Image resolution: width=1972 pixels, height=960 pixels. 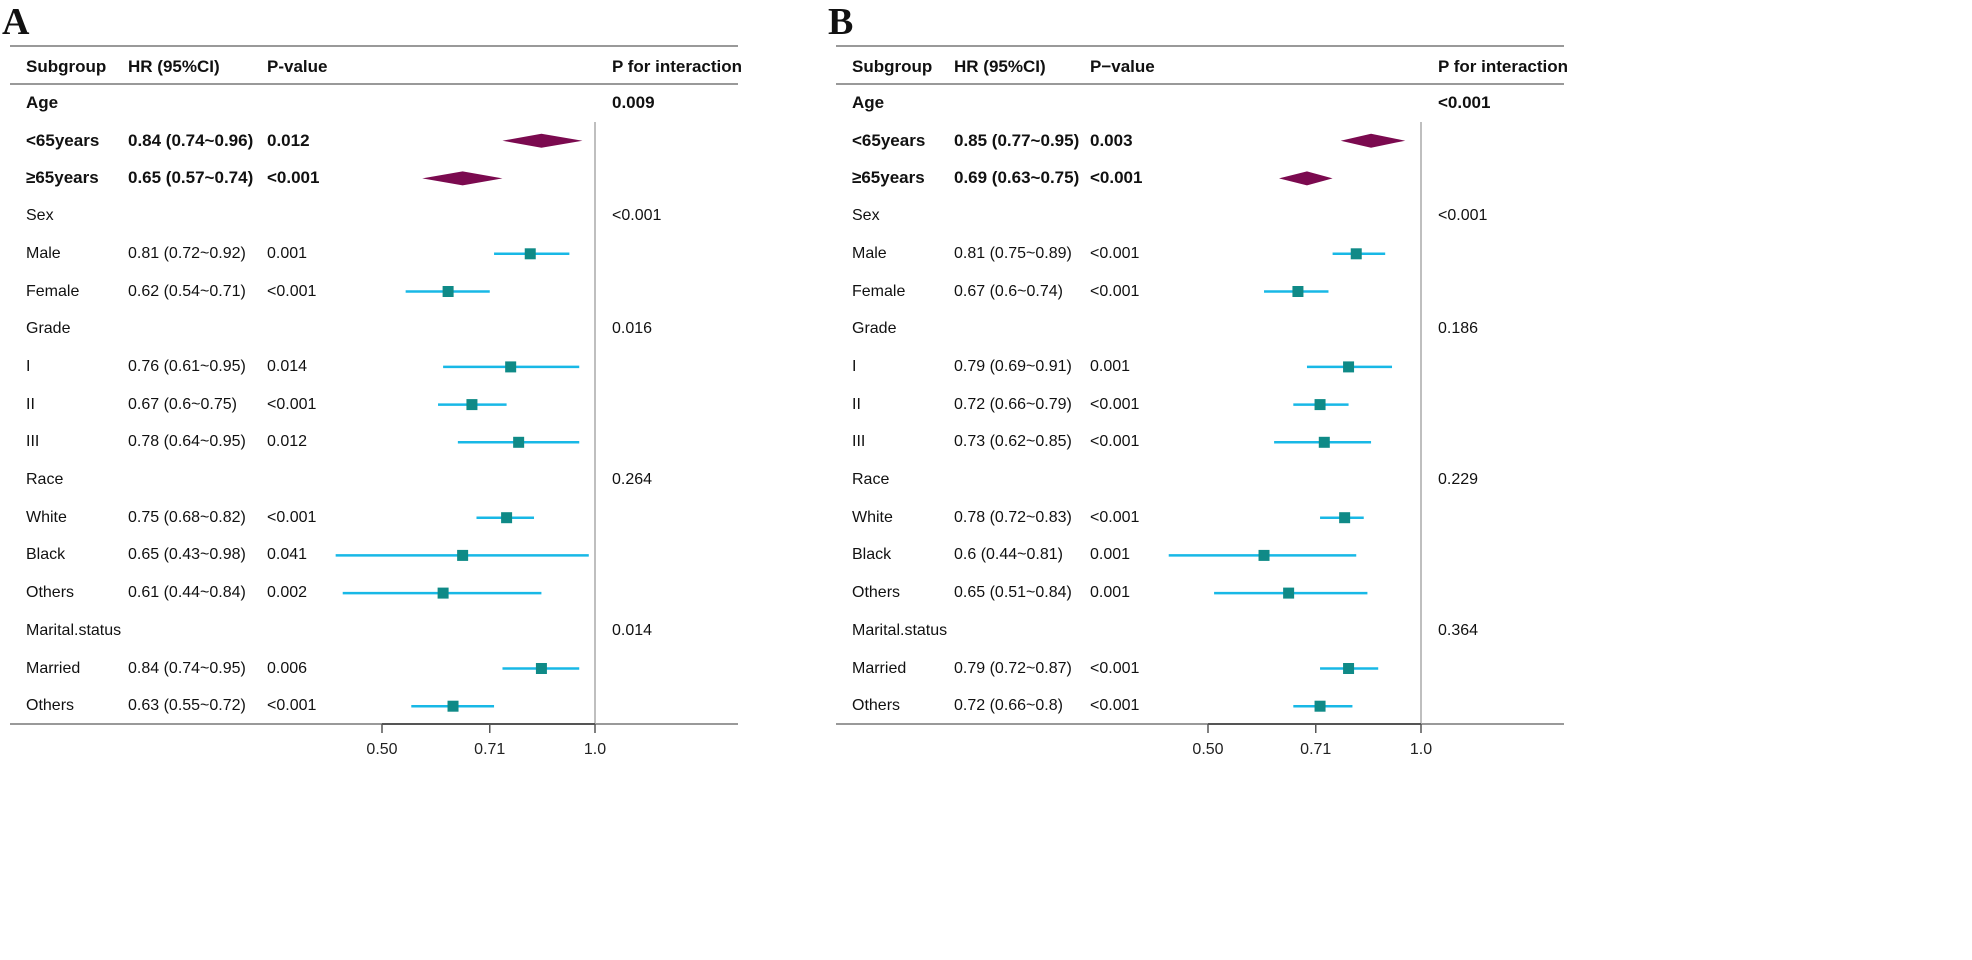 I want to click on row-hr-ci: 0.65 (0.43~0.98), so click(x=187, y=555).